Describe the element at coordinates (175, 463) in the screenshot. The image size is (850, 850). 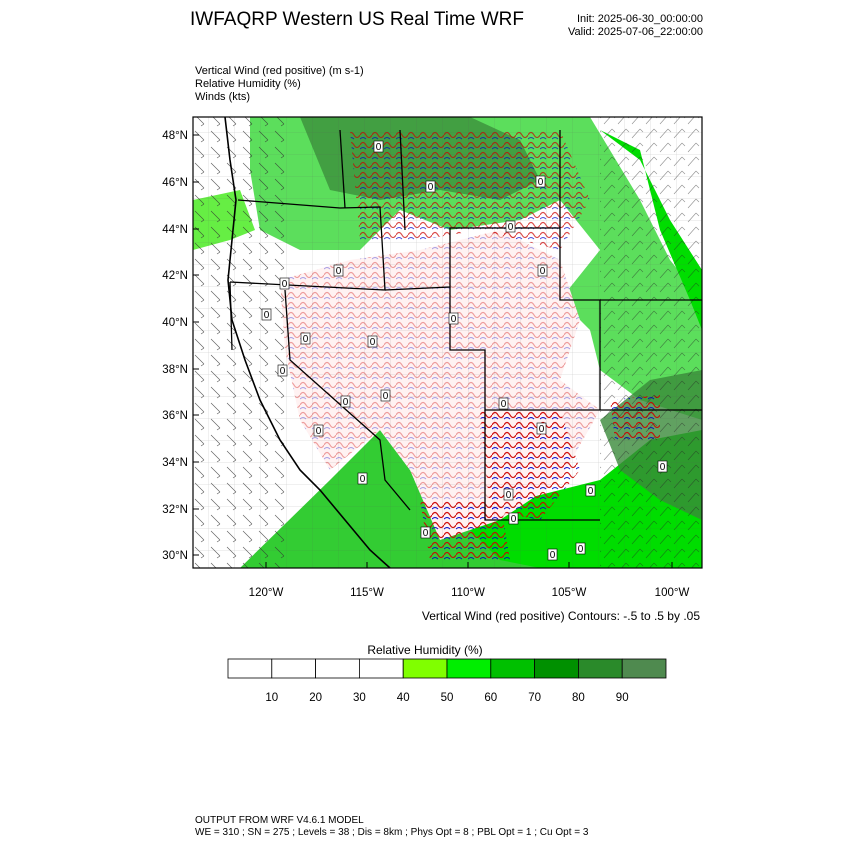
I see `lat-label: 34°N` at that location.